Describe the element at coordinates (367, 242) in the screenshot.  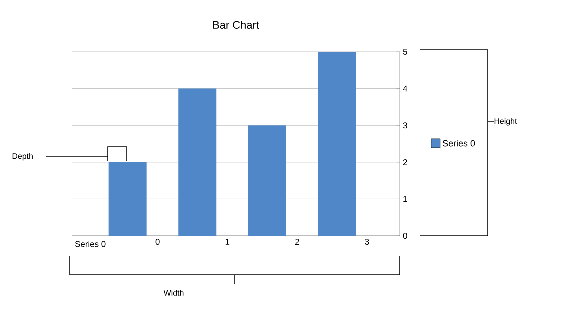
I see `x-tick-label: 3` at that location.